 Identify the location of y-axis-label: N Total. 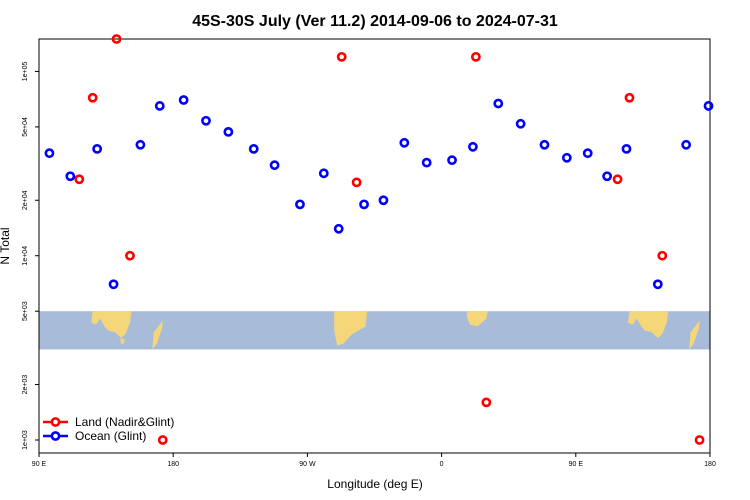
(6, 245).